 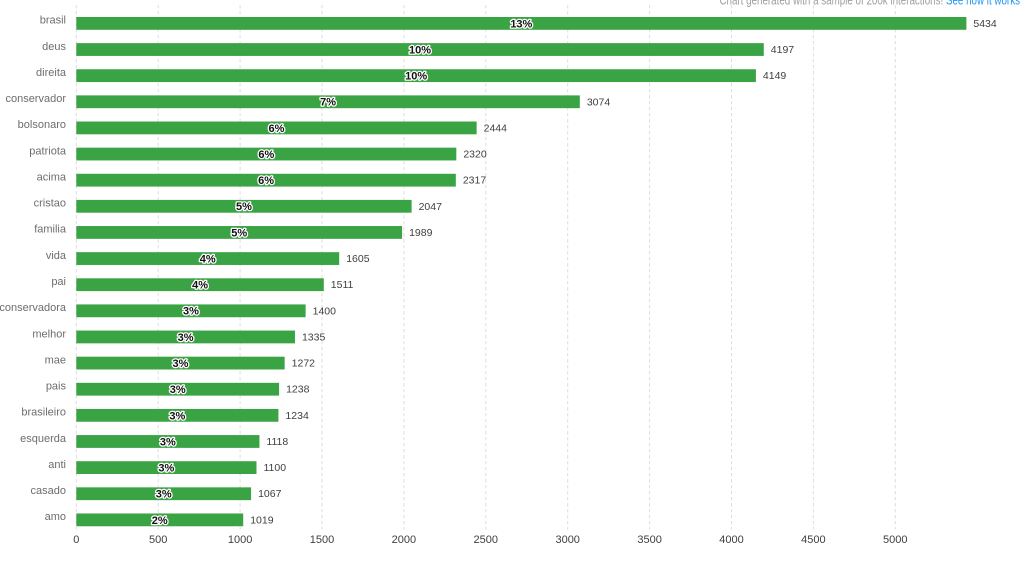 I want to click on svg-text: 1989, so click(x=421, y=233).